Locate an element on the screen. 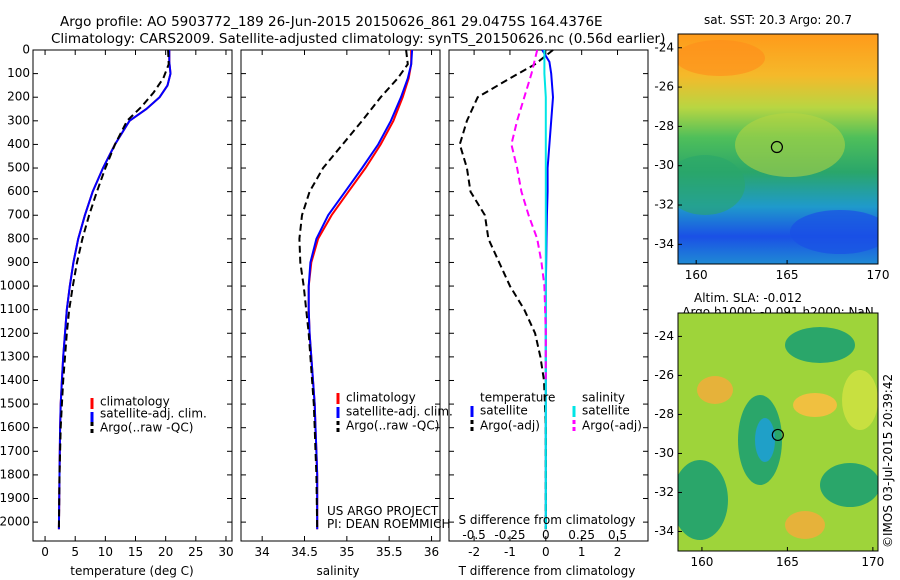 Image resolution: width=900 pixels, height=580 pixels. lat-tick-label: -30 is located at coordinates (664, 453).